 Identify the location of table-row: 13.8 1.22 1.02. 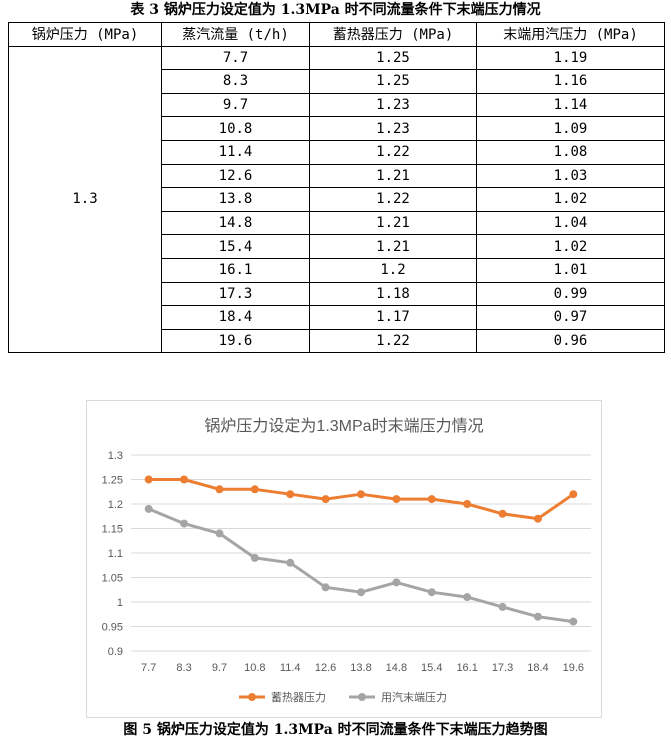
(337, 199).